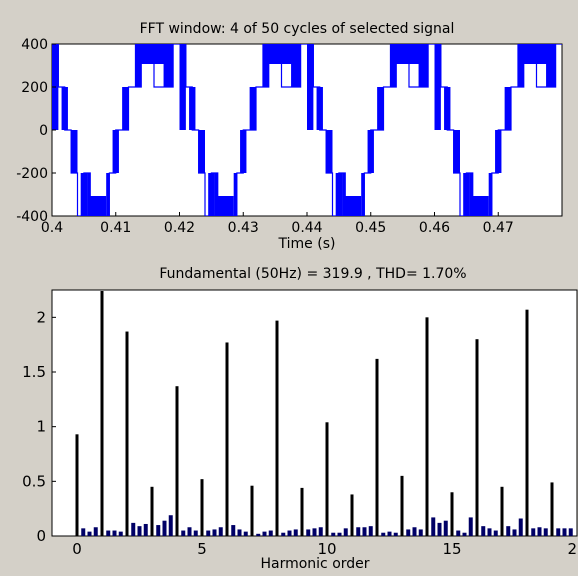 The image size is (578, 576). What do you see at coordinates (314, 564) in the screenshot?
I see `spectrum-x-label: Harmonic order` at bounding box center [314, 564].